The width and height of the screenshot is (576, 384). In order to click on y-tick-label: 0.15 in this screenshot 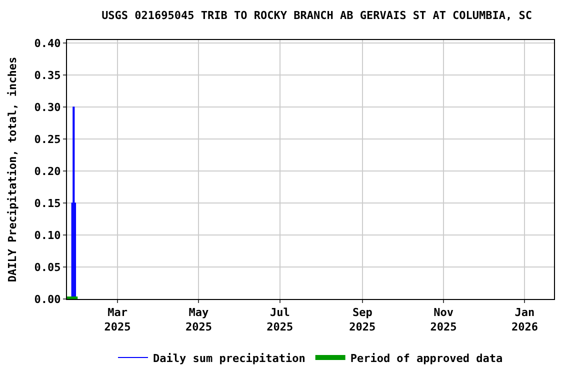, I will do `click(47, 203)`.